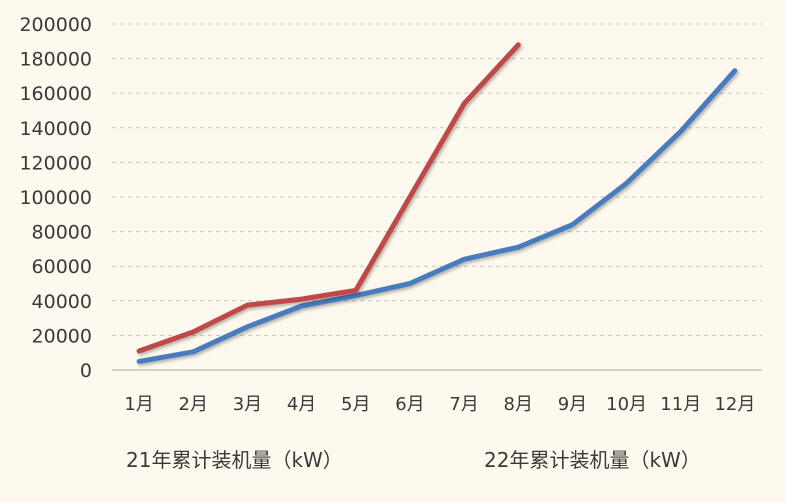  Describe the element at coordinates (439, 404) in the screenshot. I see `x-axis-tick-labels: 1月 2月 3月 4月 5月 6月 7月 8月 9月 10月 11月 12月` at that location.